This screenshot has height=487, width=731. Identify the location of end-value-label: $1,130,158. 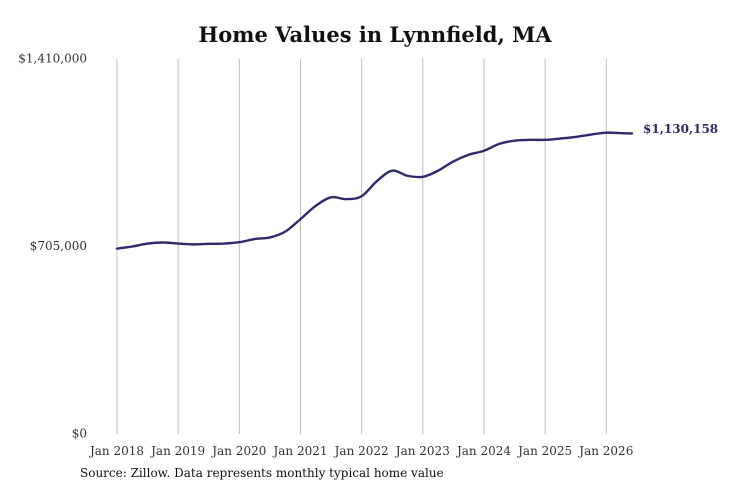
(680, 129).